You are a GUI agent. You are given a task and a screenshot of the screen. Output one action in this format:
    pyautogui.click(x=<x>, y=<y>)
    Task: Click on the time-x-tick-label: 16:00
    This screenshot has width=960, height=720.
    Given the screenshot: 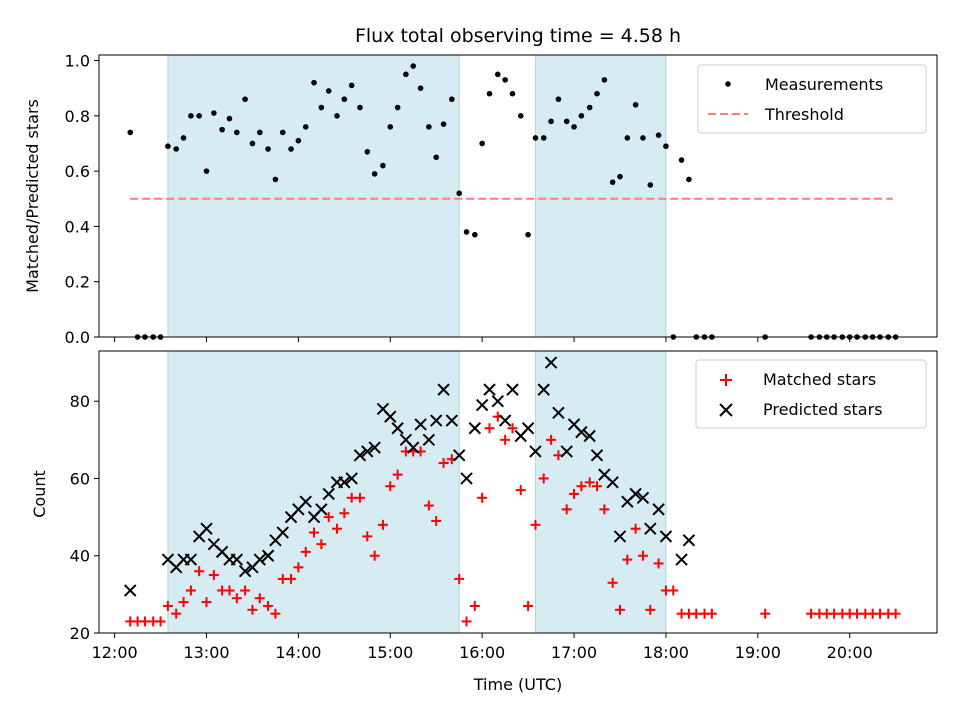 What is the action you would take?
    pyautogui.click(x=482, y=652)
    